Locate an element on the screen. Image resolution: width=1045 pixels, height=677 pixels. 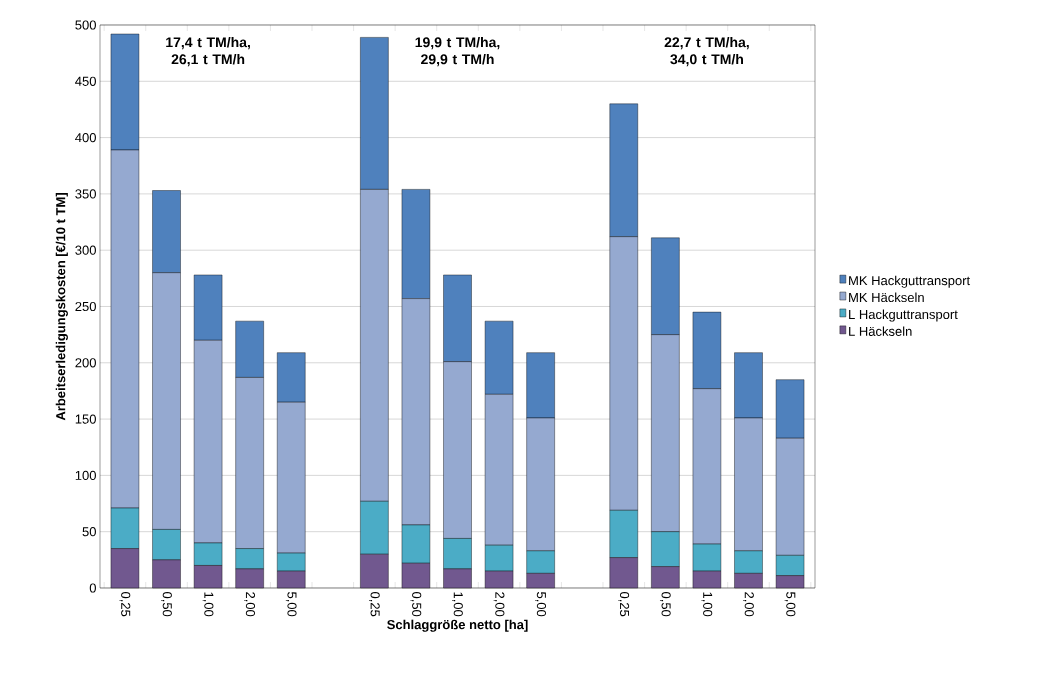
legend-label: MK Hackguttransport is located at coordinates (910, 281).